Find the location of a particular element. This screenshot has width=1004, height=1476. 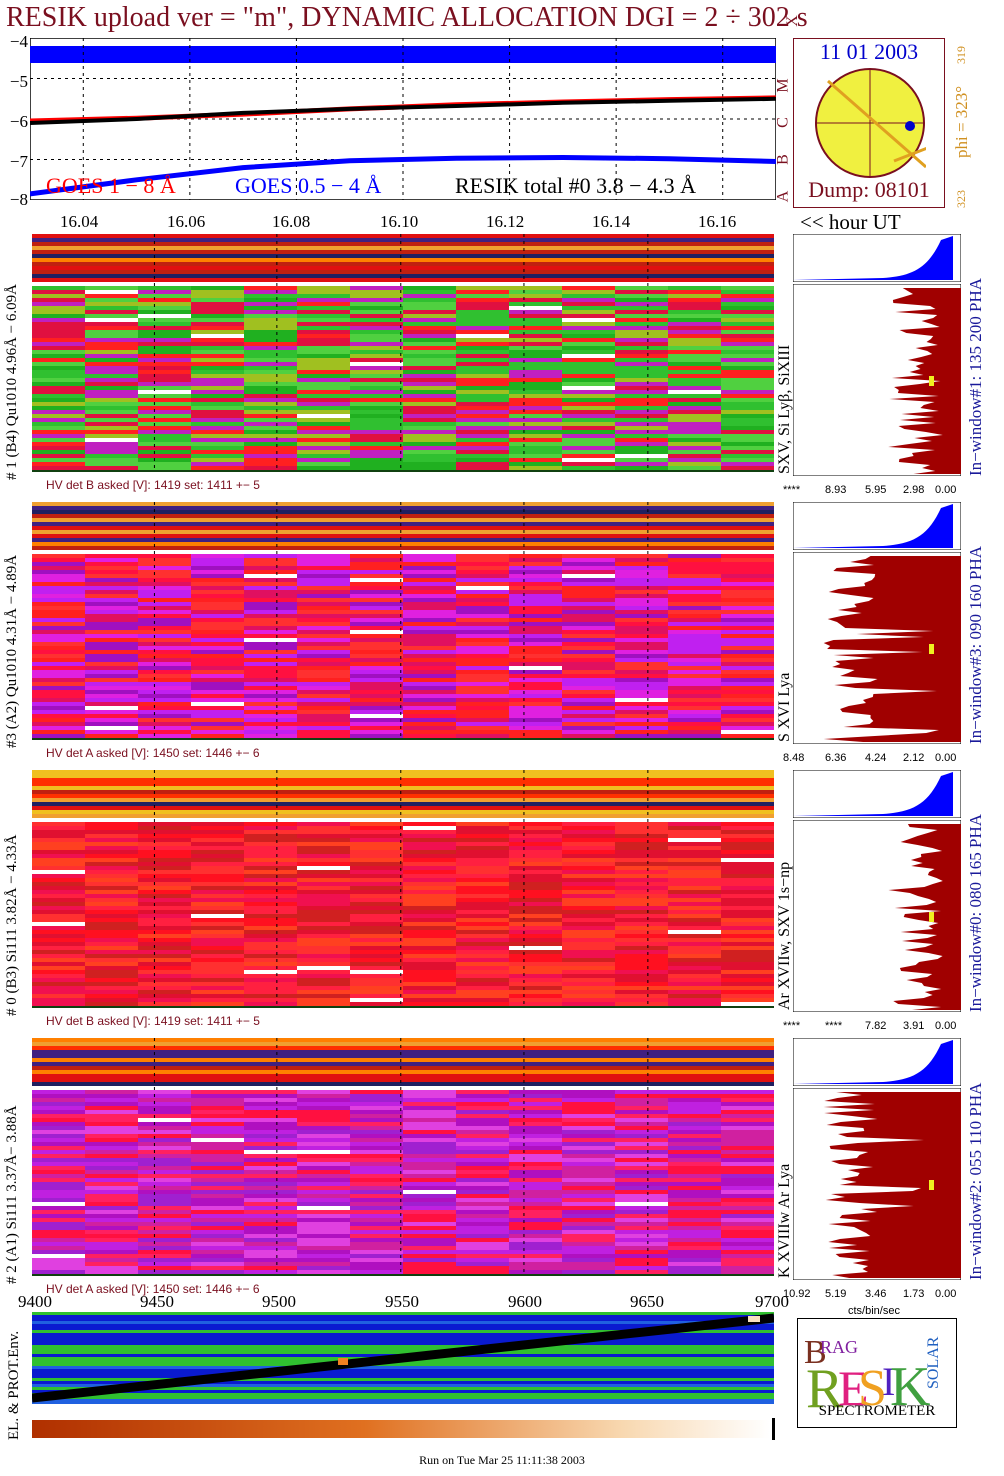

scale-tick: 3.91 is located at coordinates (914, 1026).